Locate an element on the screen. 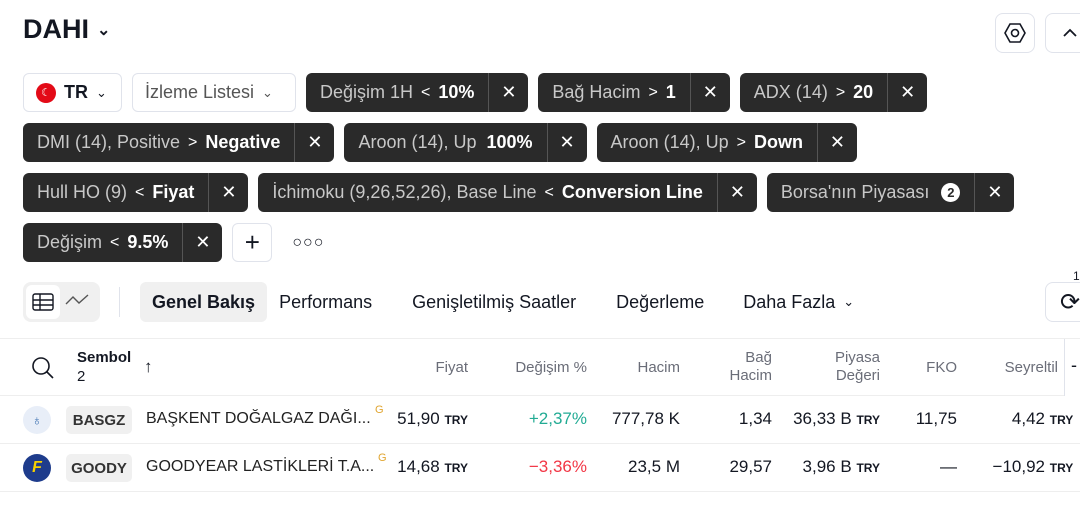 The image size is (1080, 522). filter-value: 1 is located at coordinates (670, 92).